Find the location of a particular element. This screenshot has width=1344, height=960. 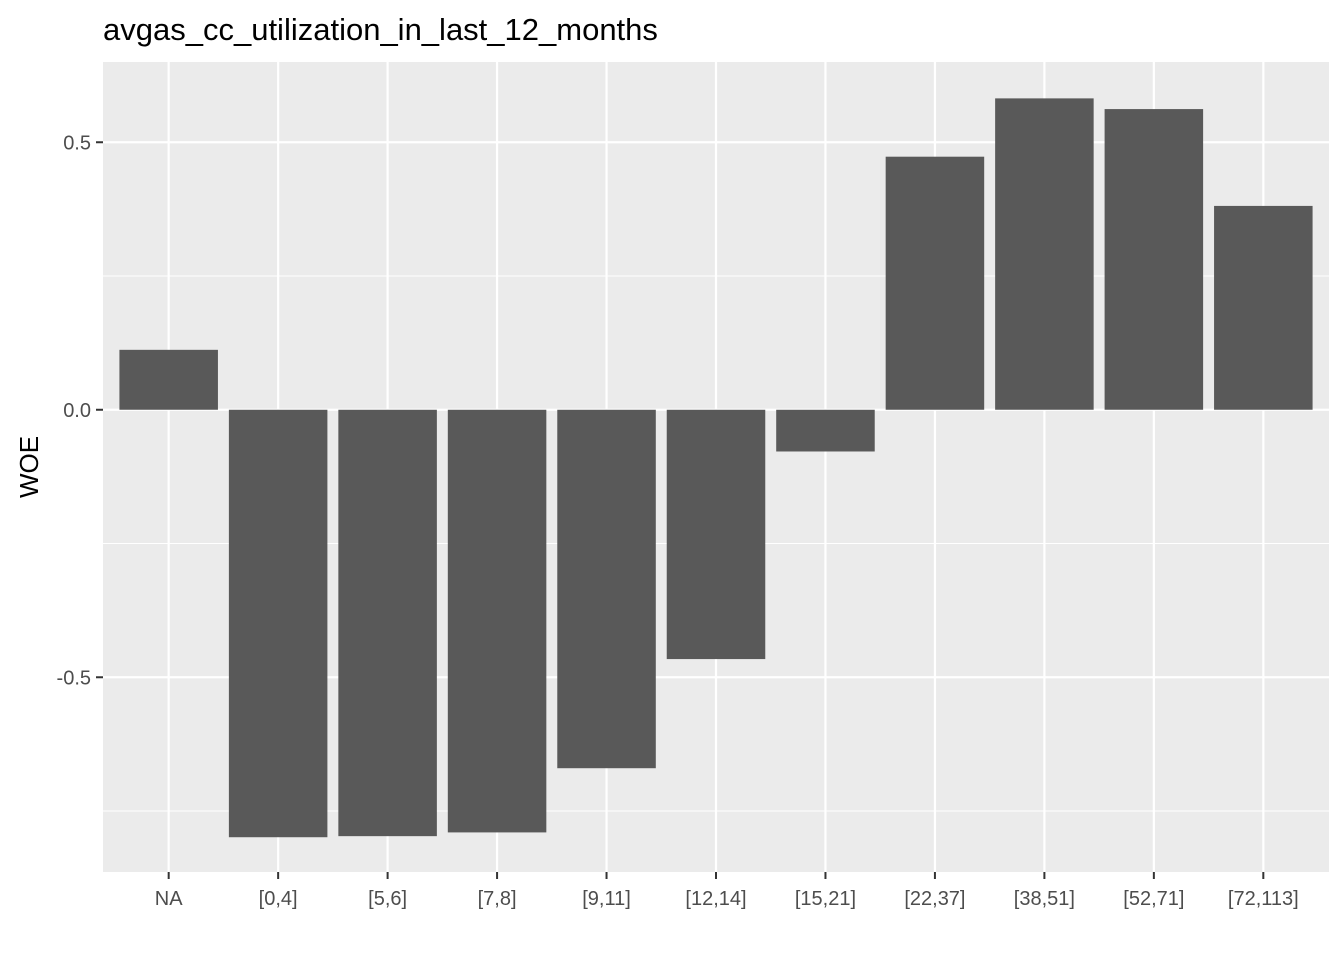

x-tick-label: [22,37] is located at coordinates (934, 899).